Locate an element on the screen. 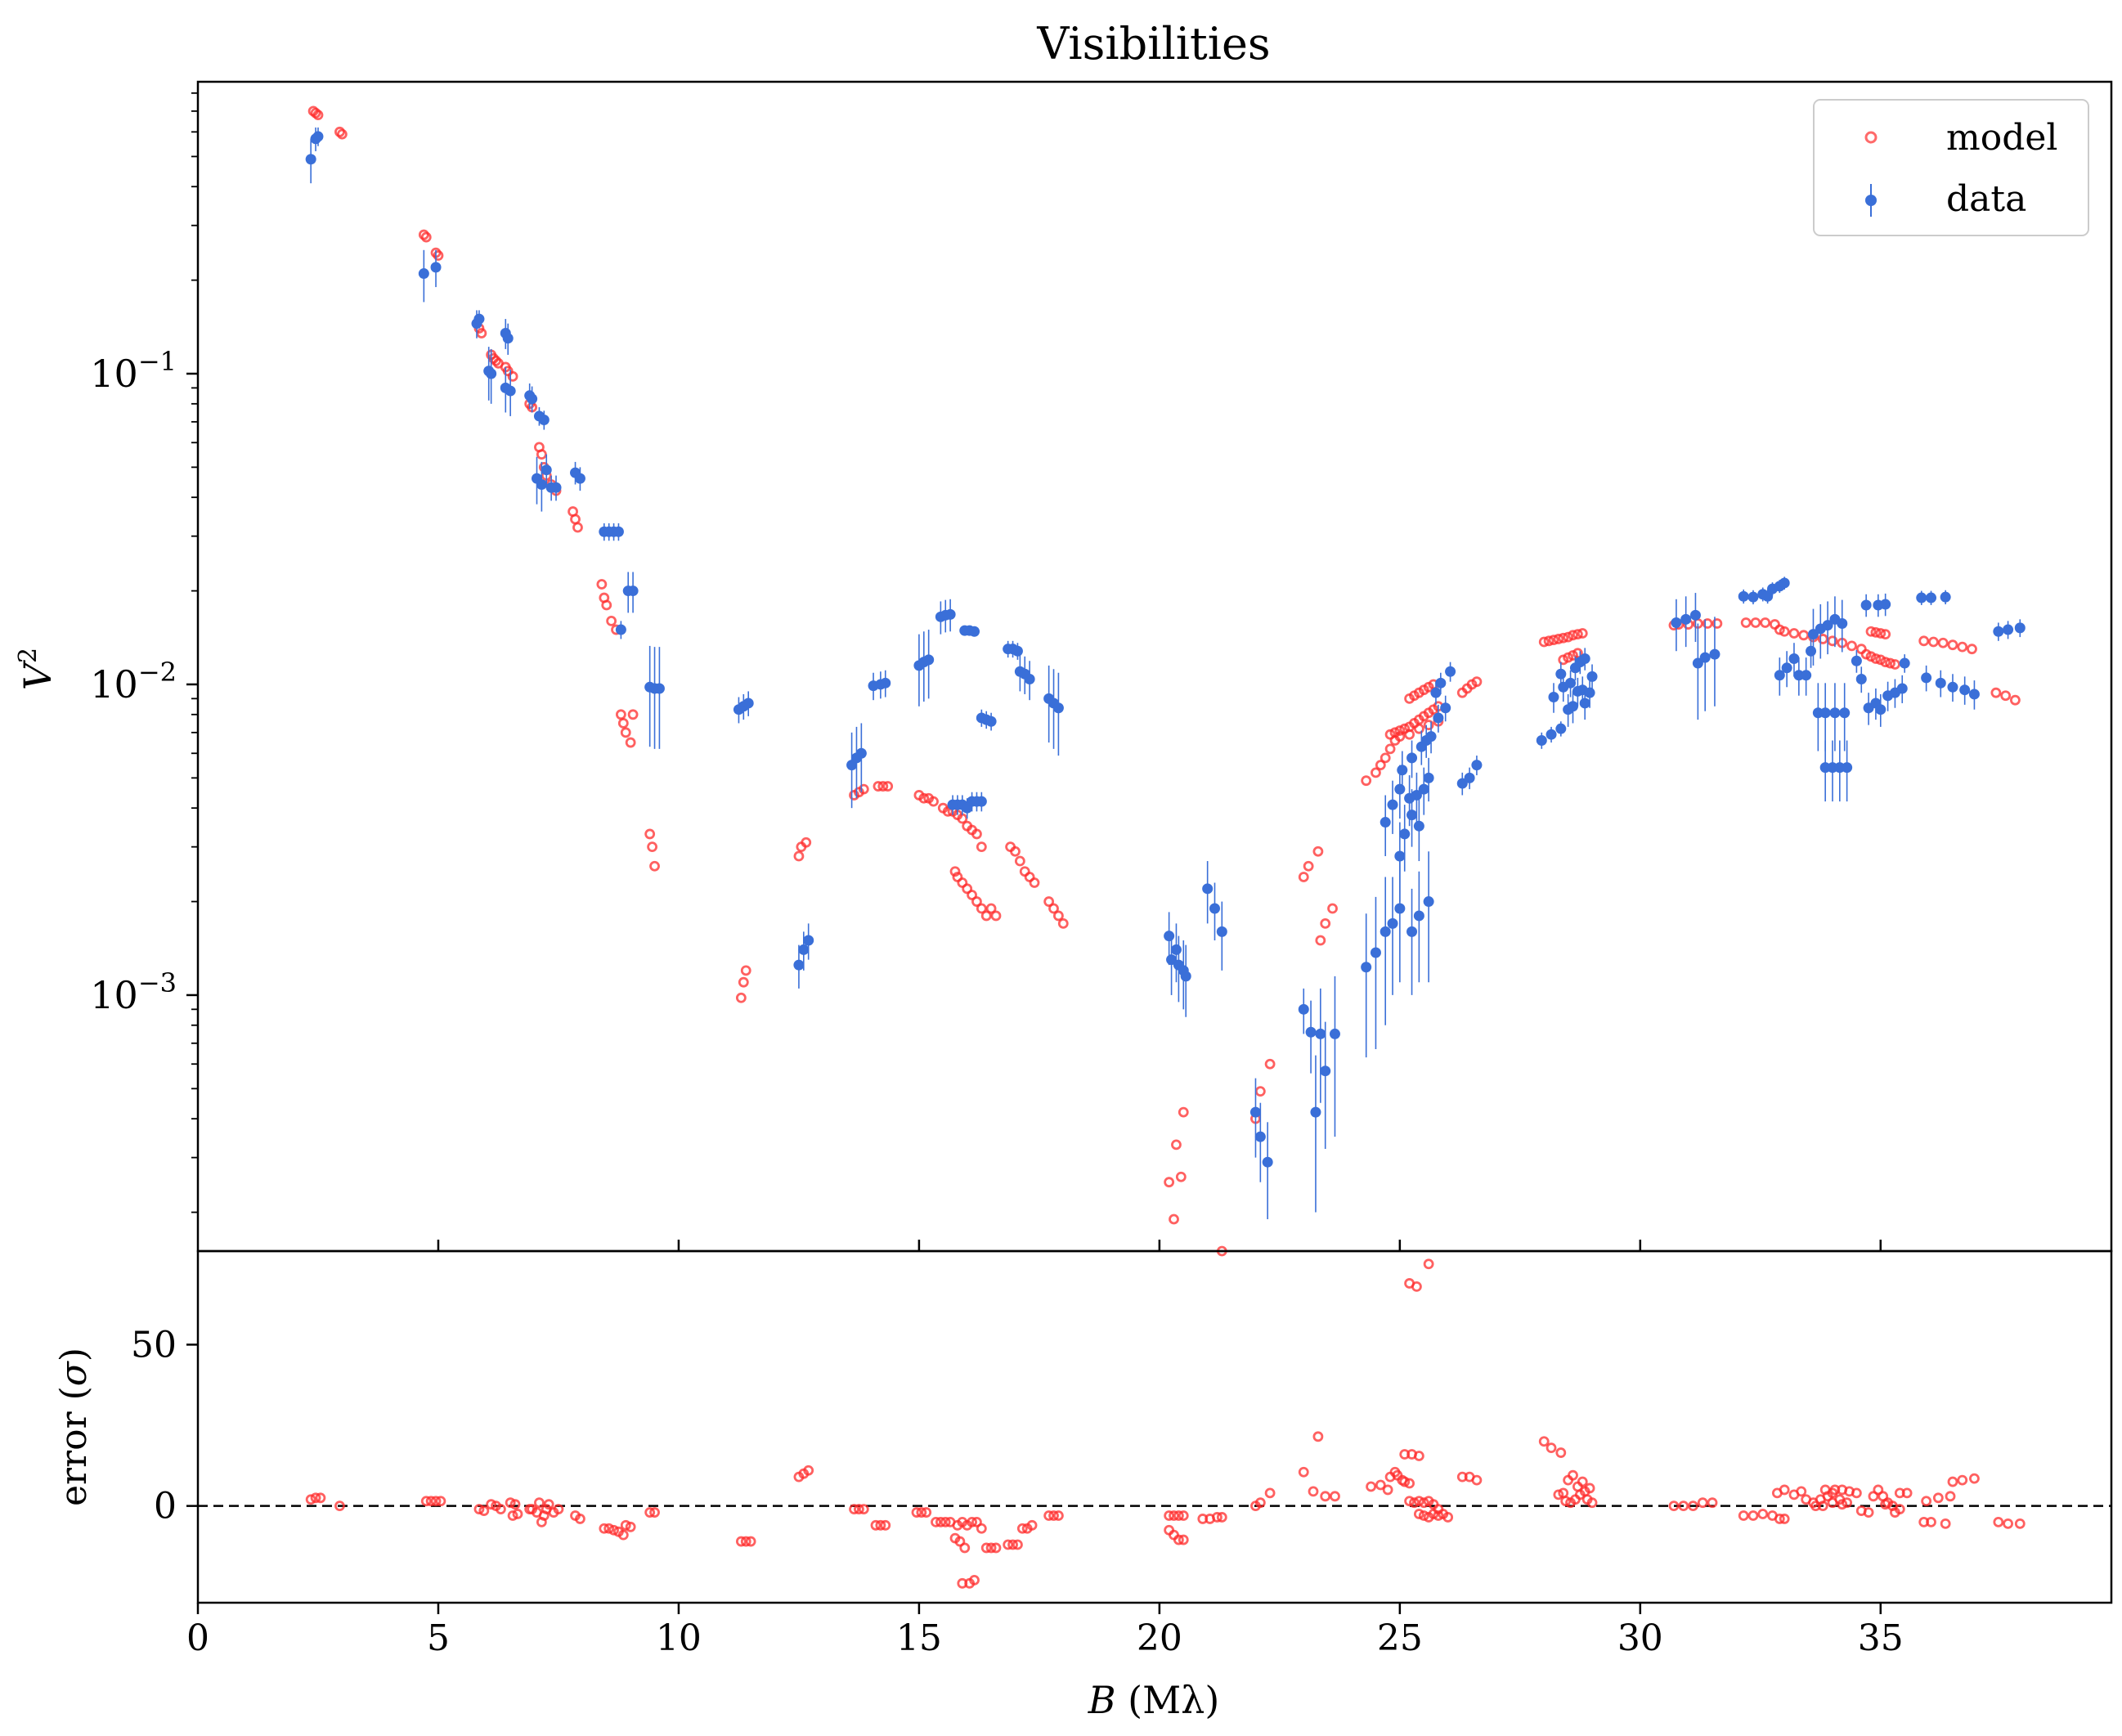 Image resolution: width=2122 pixels, height=1736 pixels. bottom-y-tick-label: 50 is located at coordinates (154, 1345).